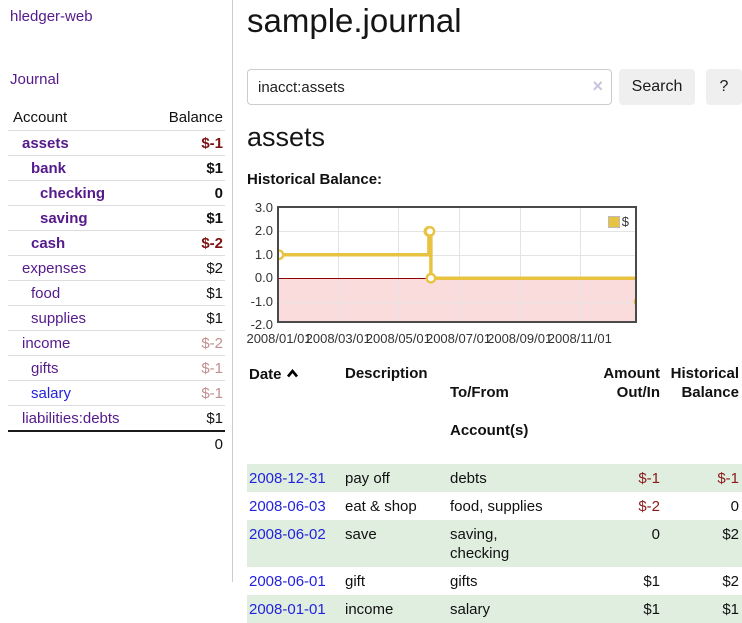 The height and width of the screenshot is (623, 742). What do you see at coordinates (397, 506) in the screenshot?
I see `register-description: eat & shop` at bounding box center [397, 506].